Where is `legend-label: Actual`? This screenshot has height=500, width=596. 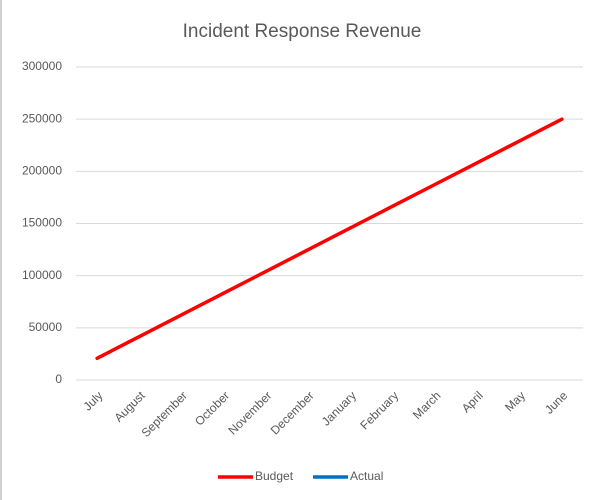
legend-label: Actual is located at coordinates (366, 476).